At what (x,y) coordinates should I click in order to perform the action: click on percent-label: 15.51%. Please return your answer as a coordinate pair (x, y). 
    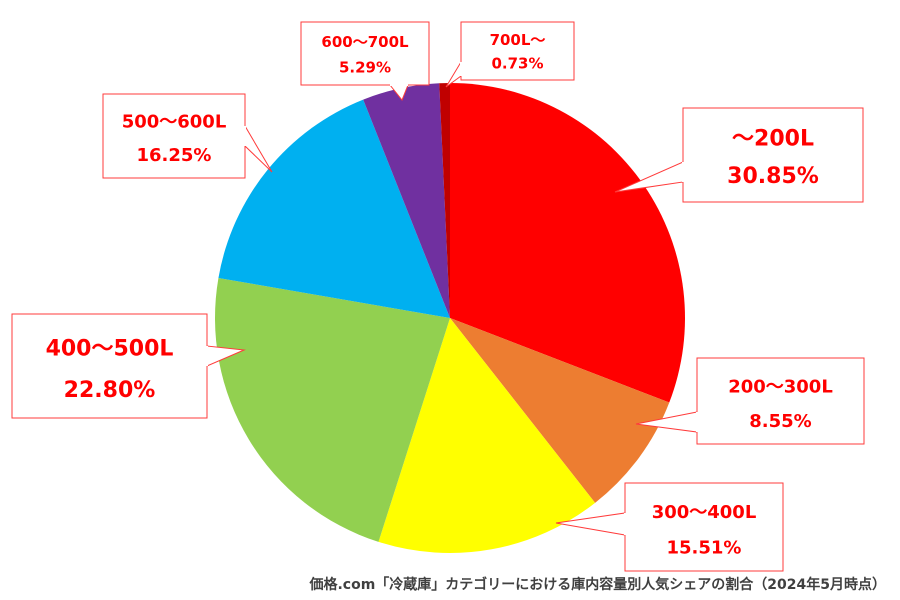
    Looking at the image, I should click on (704, 547).